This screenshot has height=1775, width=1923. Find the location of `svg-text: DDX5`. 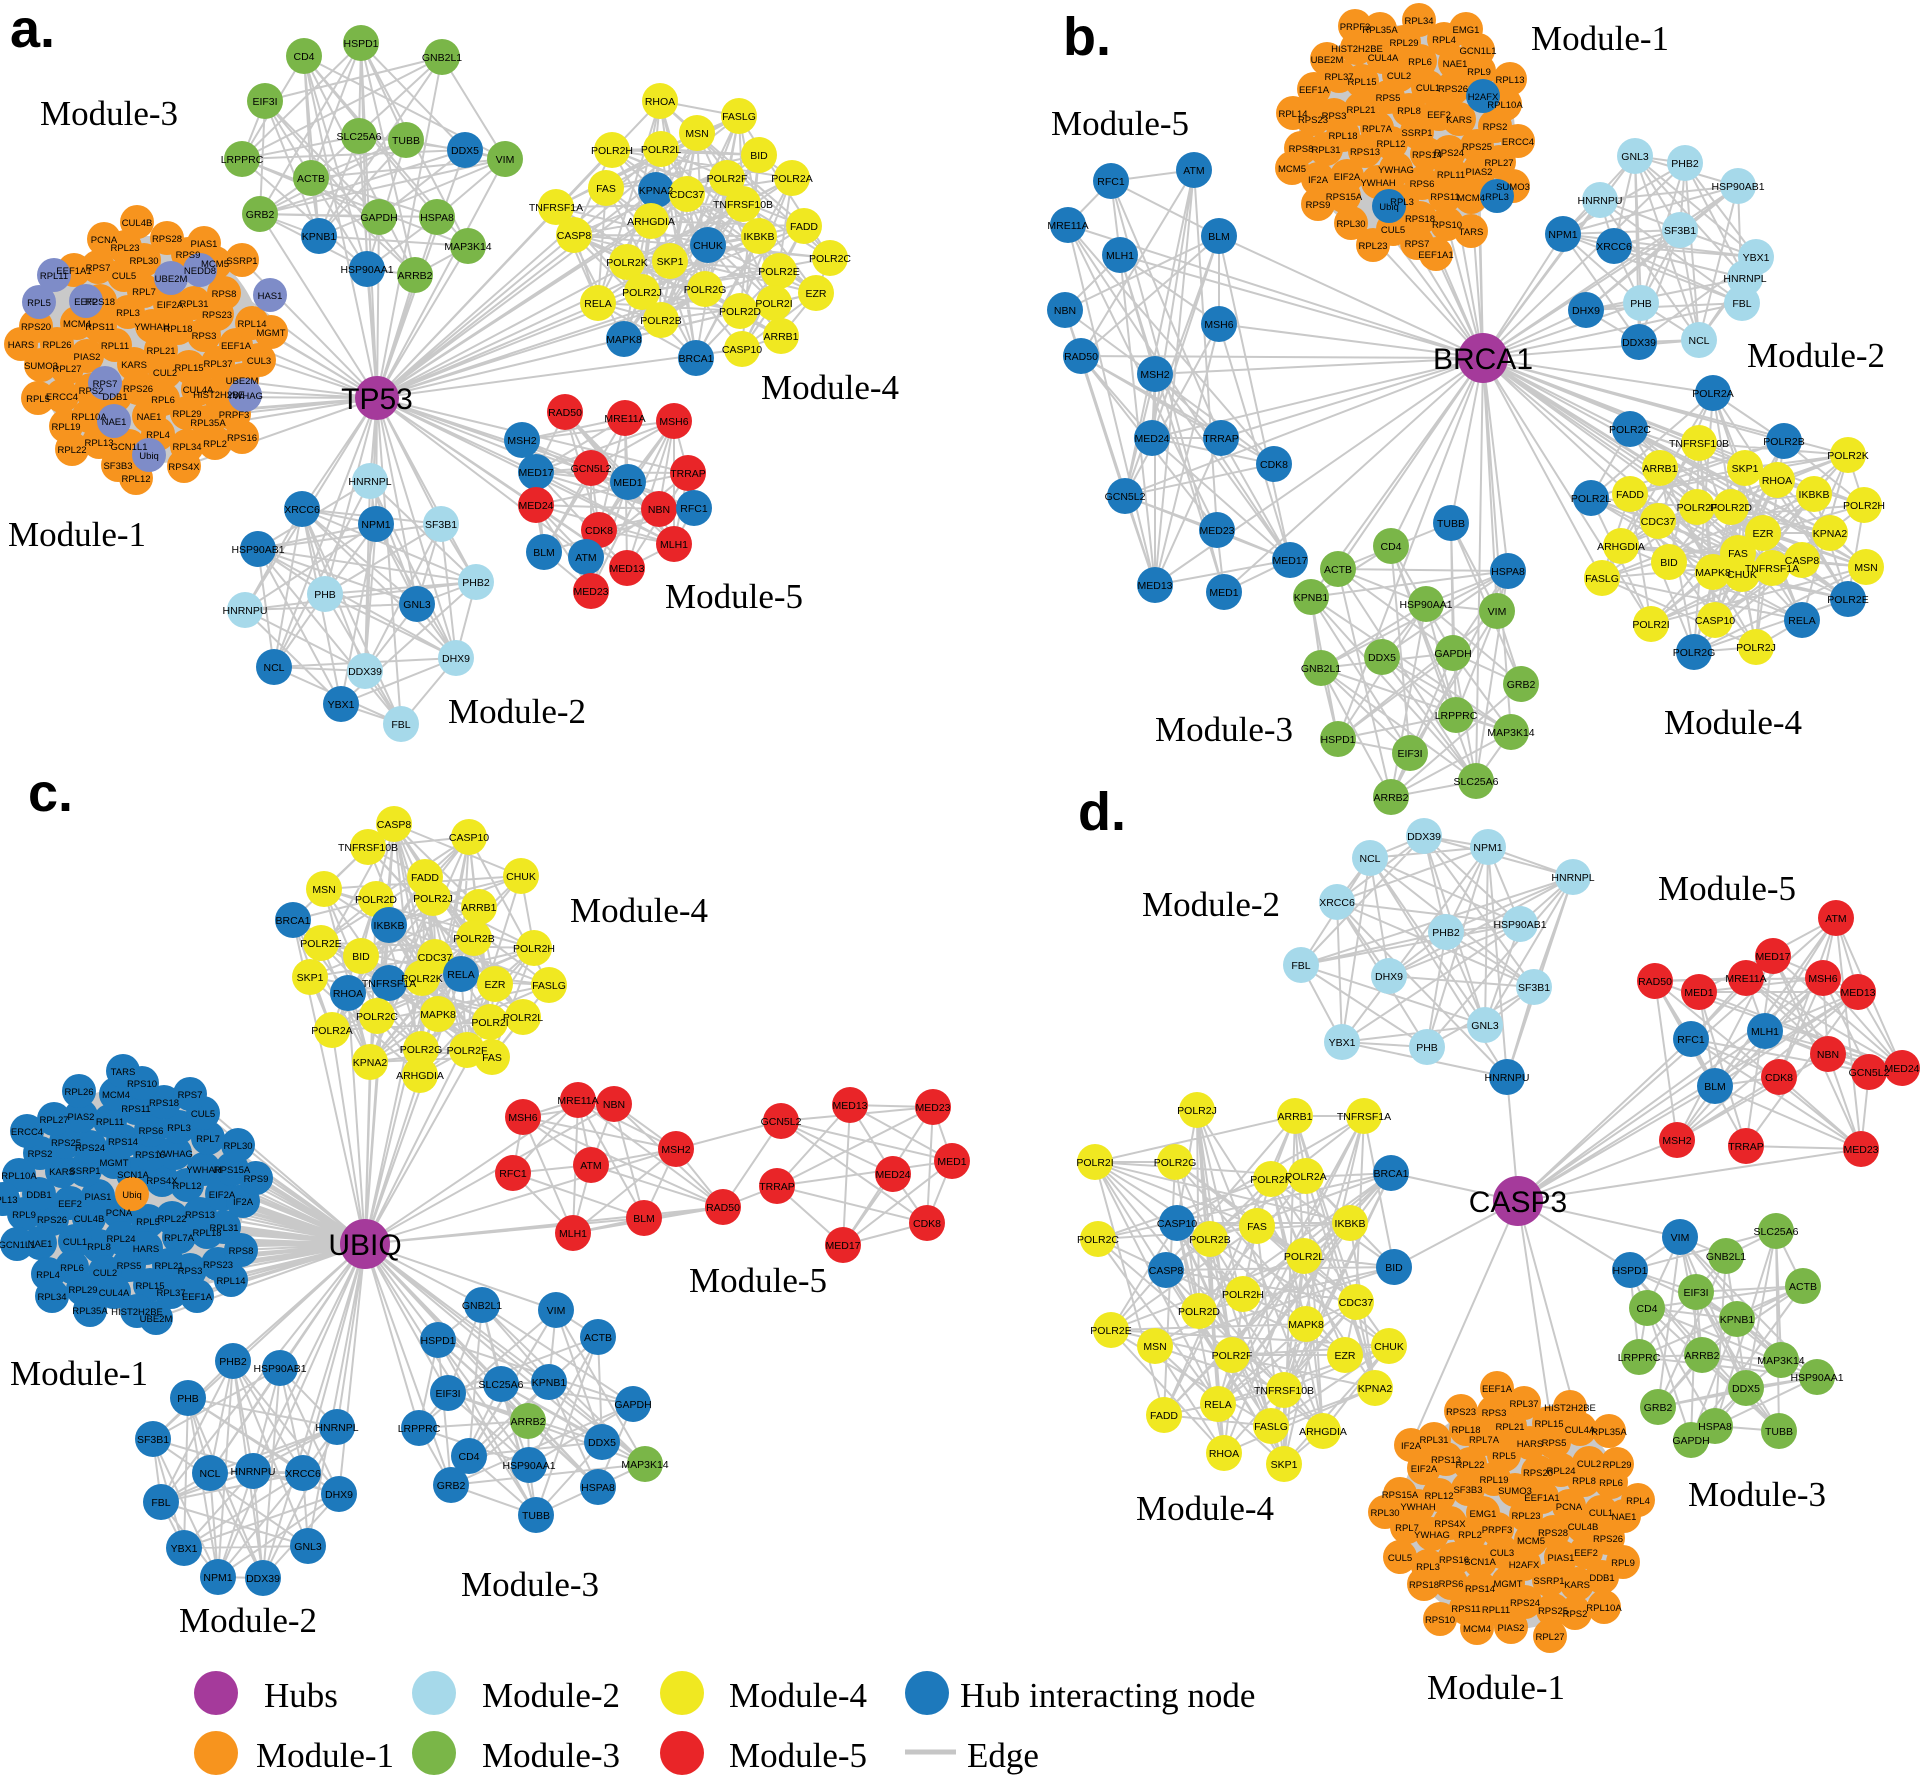

svg-text: DDX5 is located at coordinates (1382, 658).